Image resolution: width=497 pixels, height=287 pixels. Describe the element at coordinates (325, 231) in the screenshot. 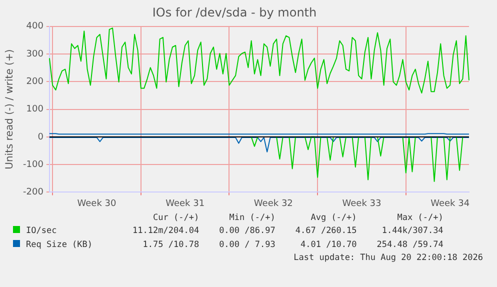

I see `text: 4.67 /260.15` at that location.